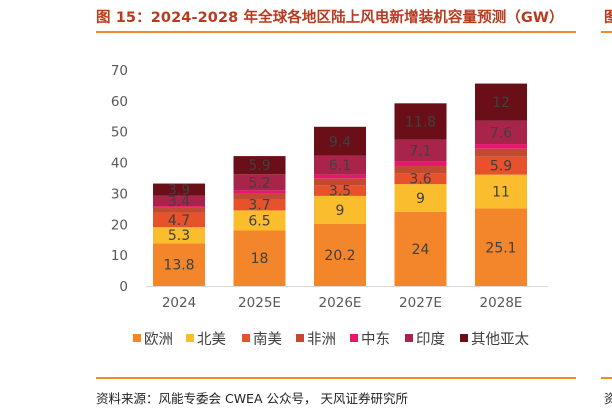 The image size is (612, 415). I want to click on bar-value-label: 18, so click(260, 259).